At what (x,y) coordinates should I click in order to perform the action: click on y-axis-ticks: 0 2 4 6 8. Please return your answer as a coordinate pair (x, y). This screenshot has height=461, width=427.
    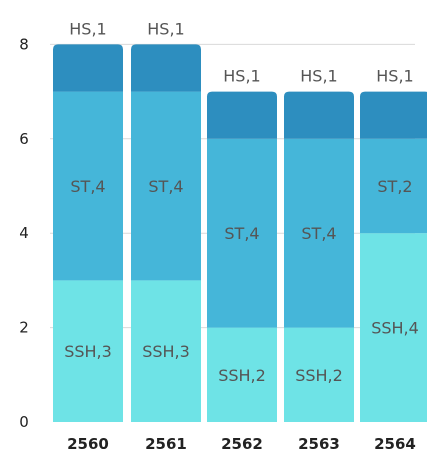
    Looking at the image, I should click on (24, 233).